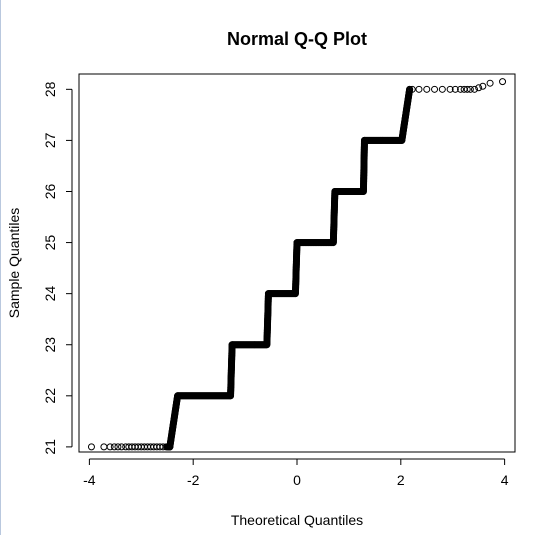  Describe the element at coordinates (193, 480) in the screenshot. I see `x-tick-label: -2` at that location.